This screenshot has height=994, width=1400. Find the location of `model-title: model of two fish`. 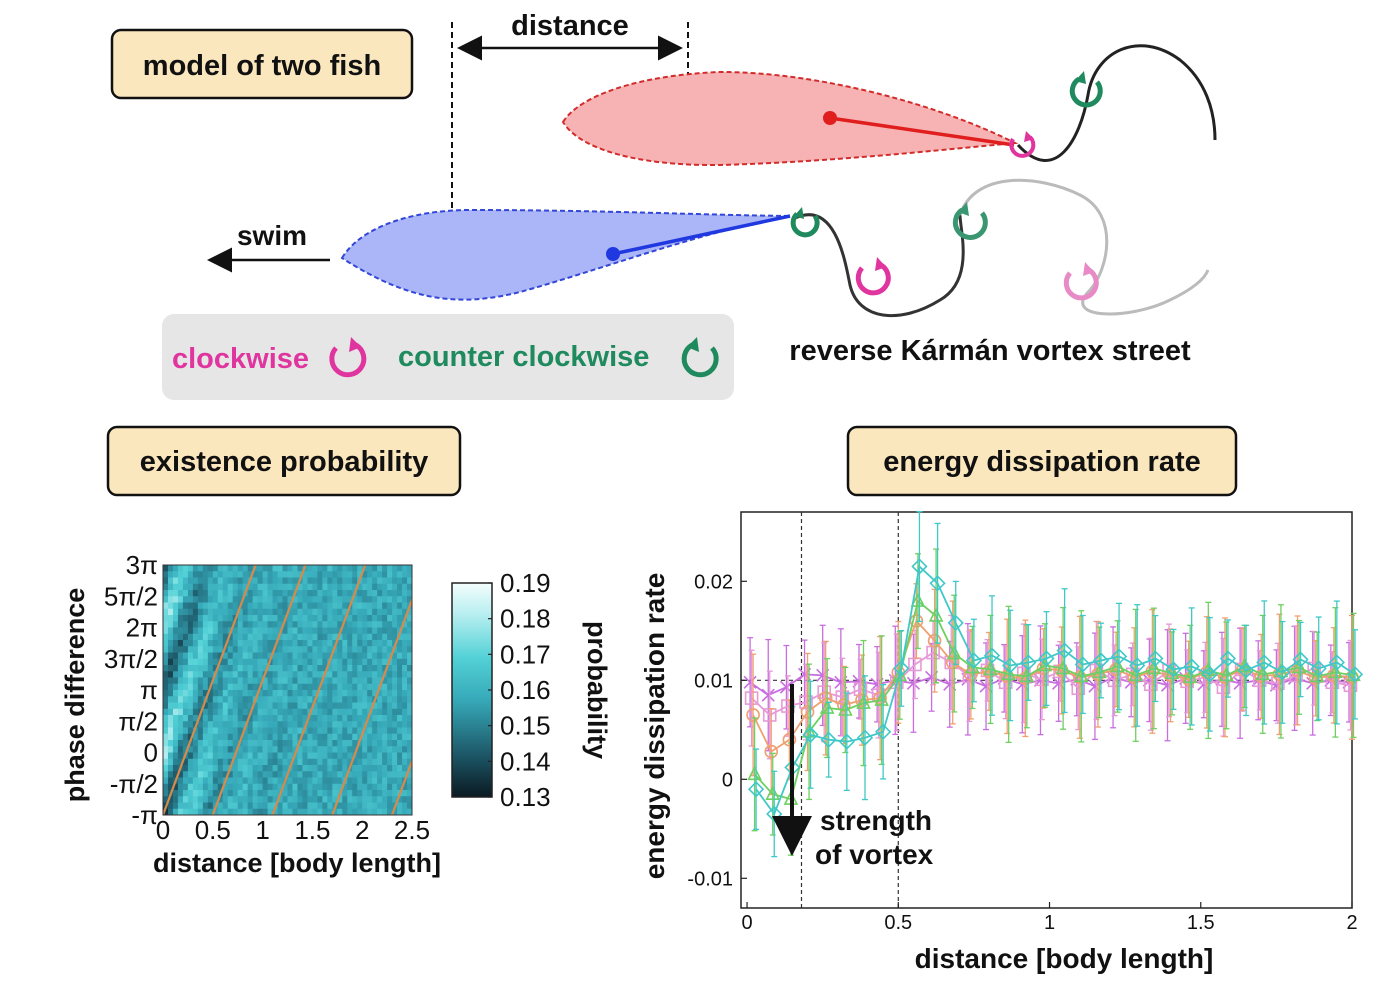

model-title: model of two fish is located at coordinates (262, 66).